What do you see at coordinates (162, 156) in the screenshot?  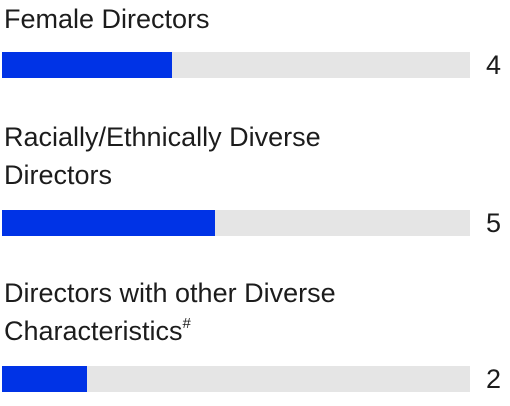 I see `category-text: Racially/Ethnically Diverse Directors` at bounding box center [162, 156].